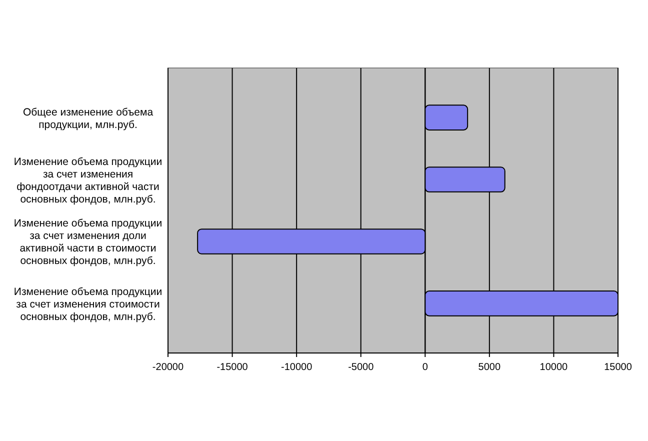 Image resolution: width=648 pixels, height=441 pixels. What do you see at coordinates (88, 181) in the screenshot?
I see `y-tick-label: Изменение объема продукции за счет изменения фондоотдачи активной части основных фондов, млн.руб.` at bounding box center [88, 181].